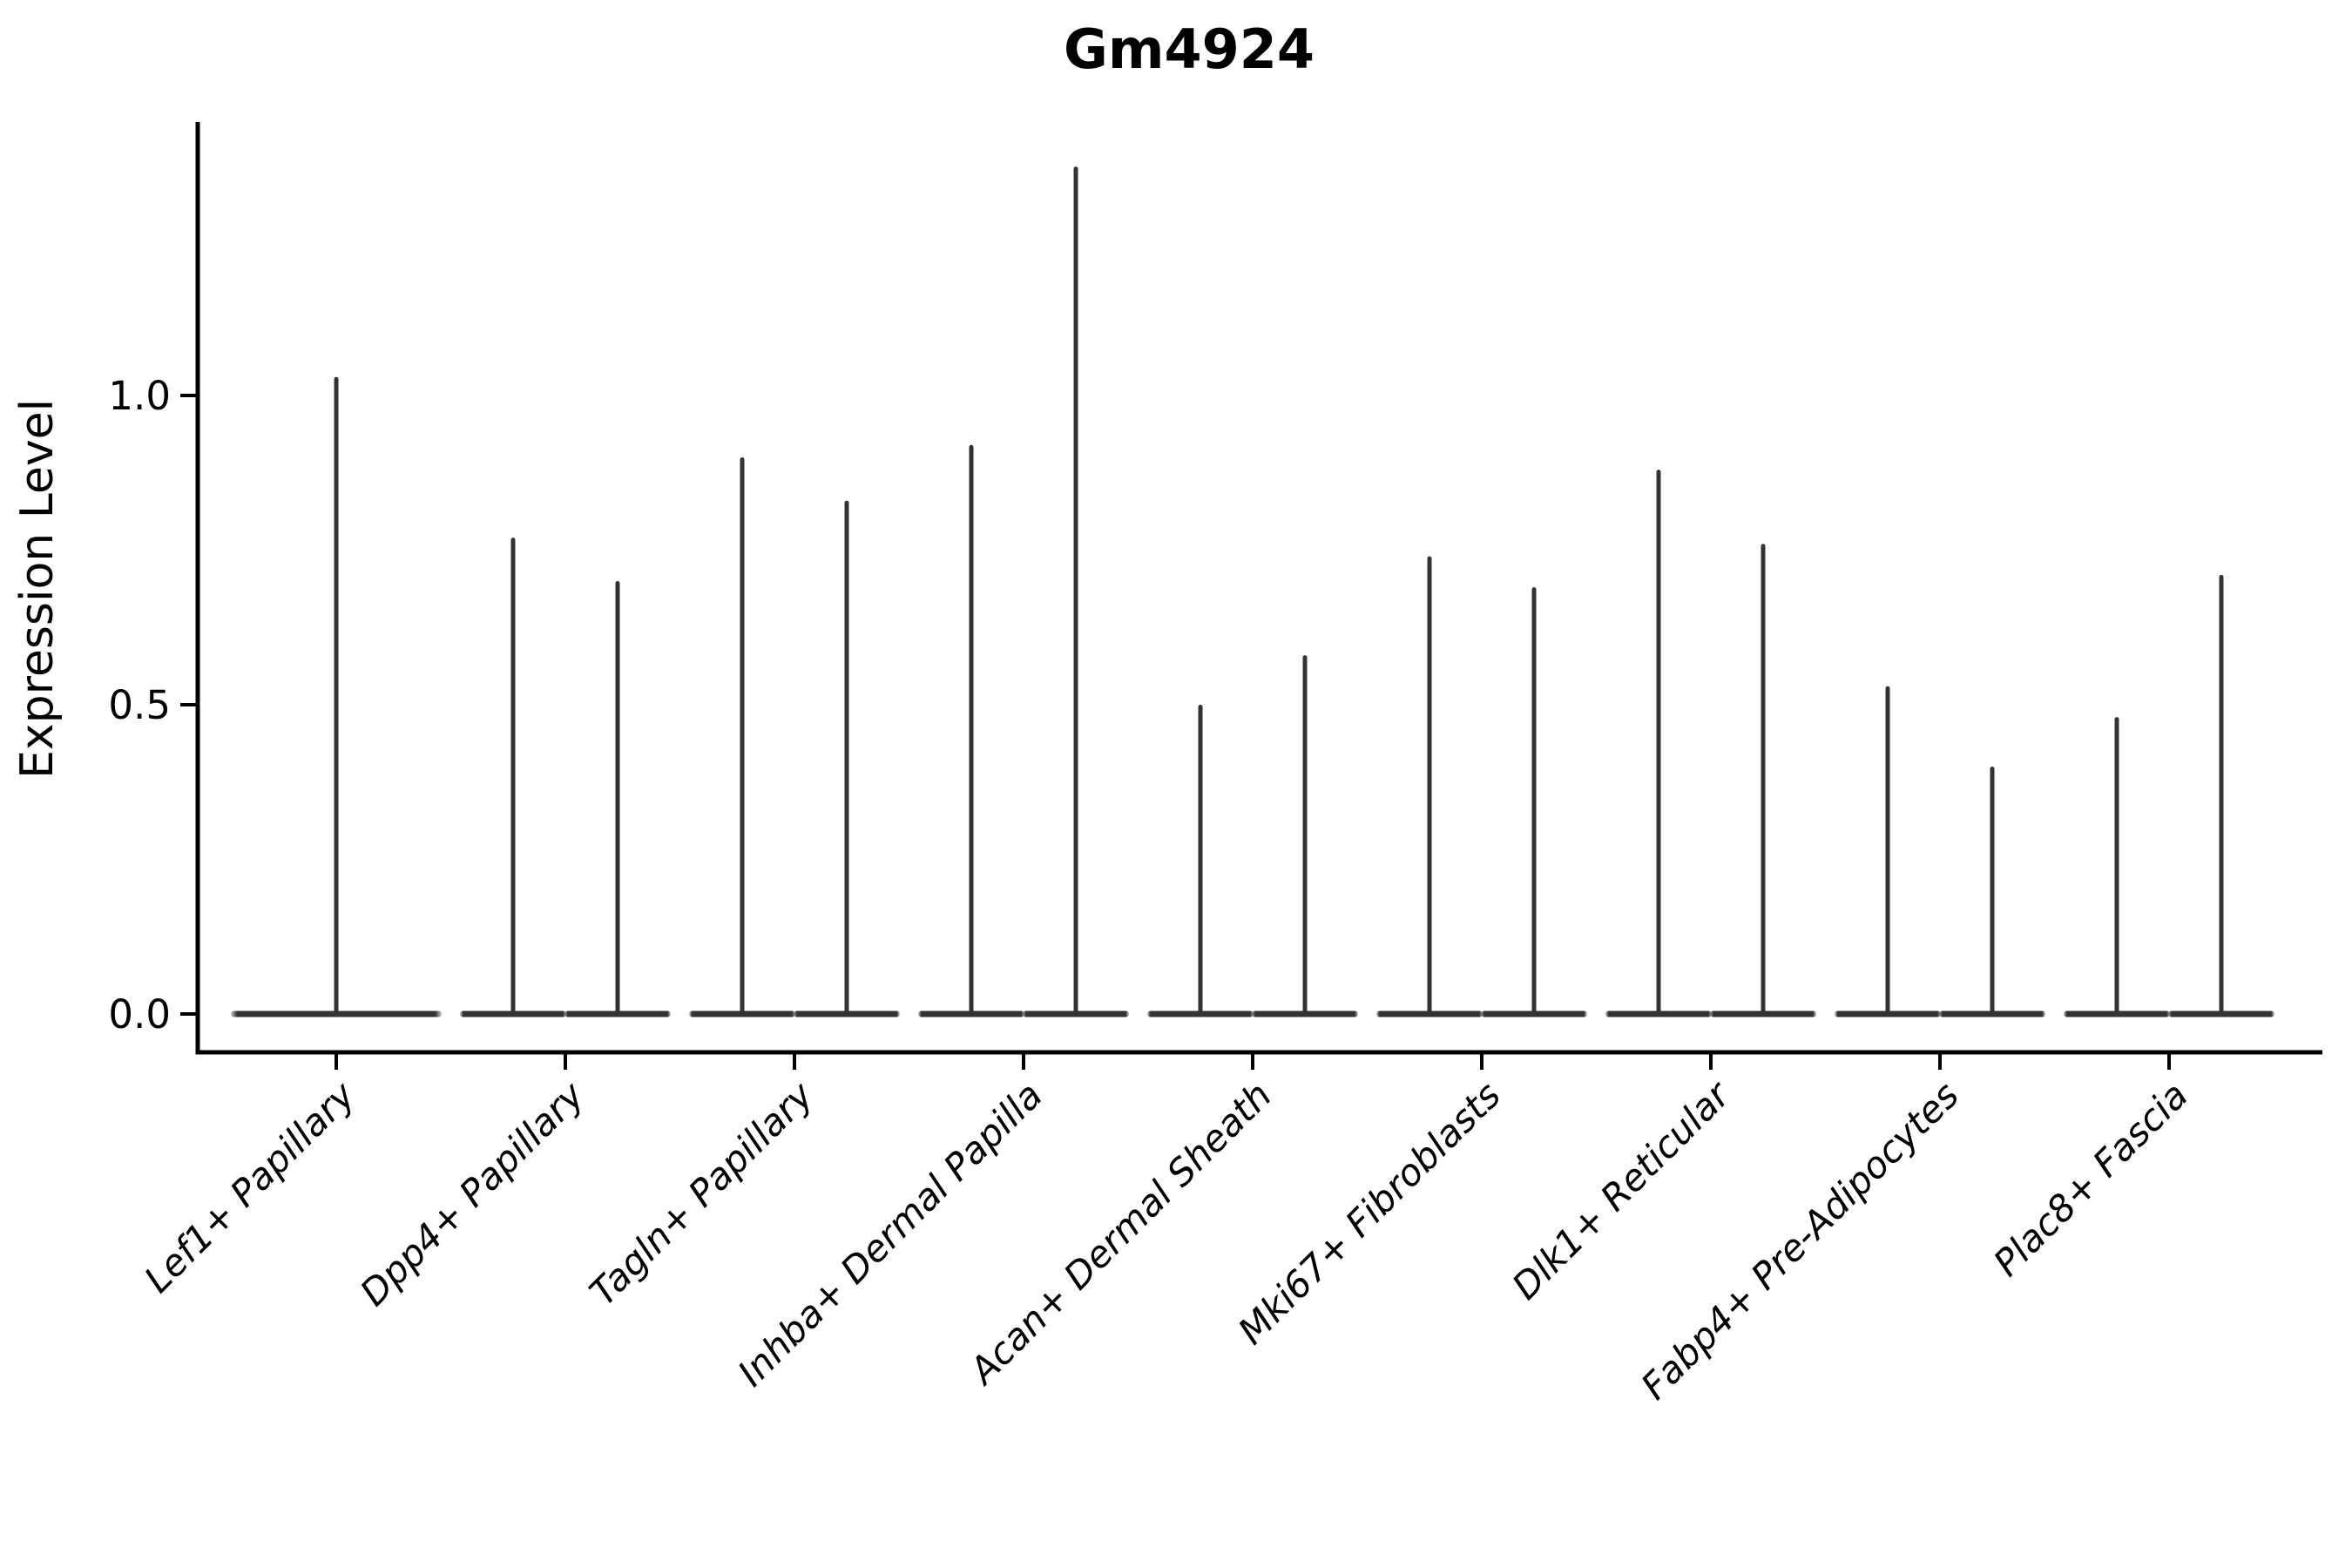 This screenshot has height=1568, width=2352. Describe the element at coordinates (702, 1194) in the screenshot. I see `x-tick-label: Tagln+ Papillary` at that location.